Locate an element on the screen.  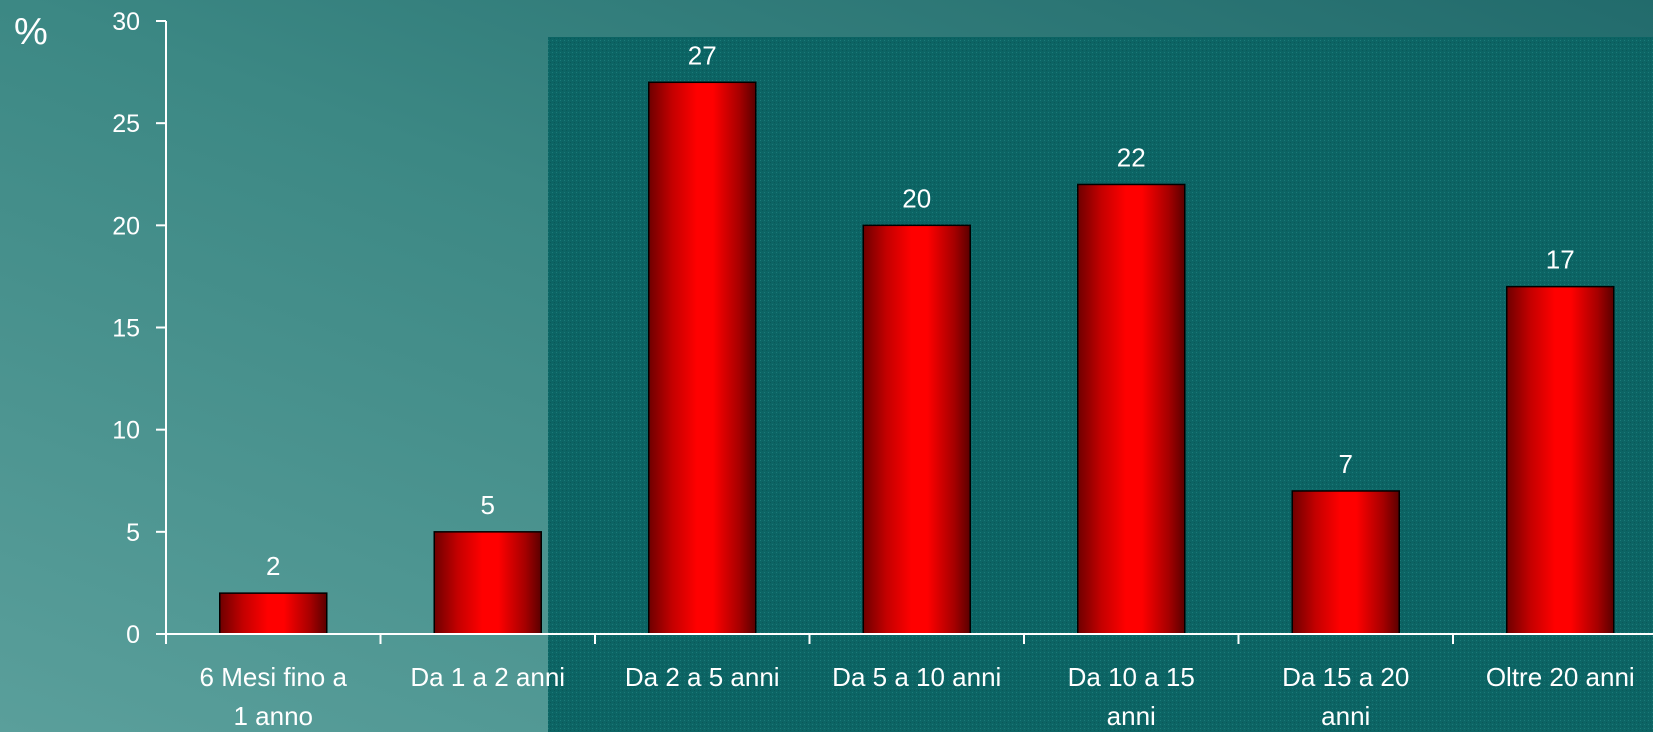
category-label: Oltre 20 anni is located at coordinates (1560, 677).